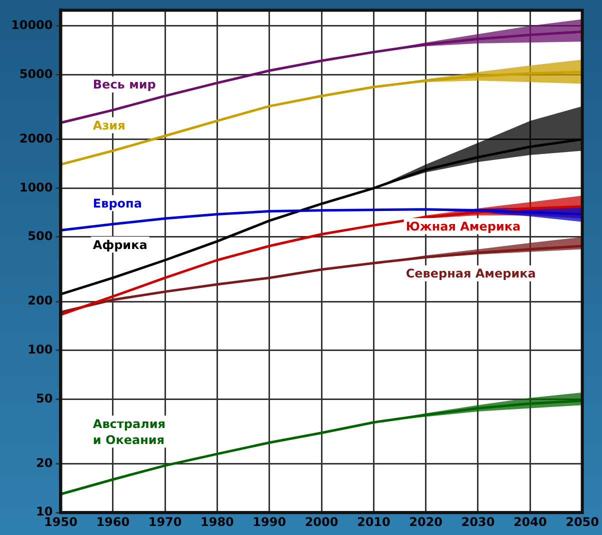 The width and height of the screenshot is (602, 535). I want to click on x-tick-label: 2000, so click(321, 521).